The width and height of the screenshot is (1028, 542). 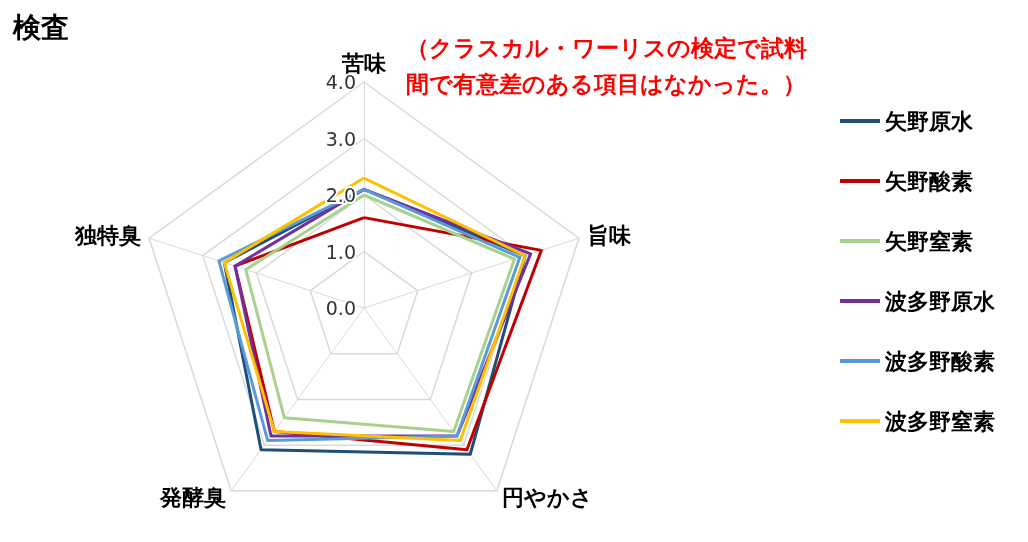 What do you see at coordinates (609, 236) in the screenshot?
I see `spoke-label: 旨味` at bounding box center [609, 236].